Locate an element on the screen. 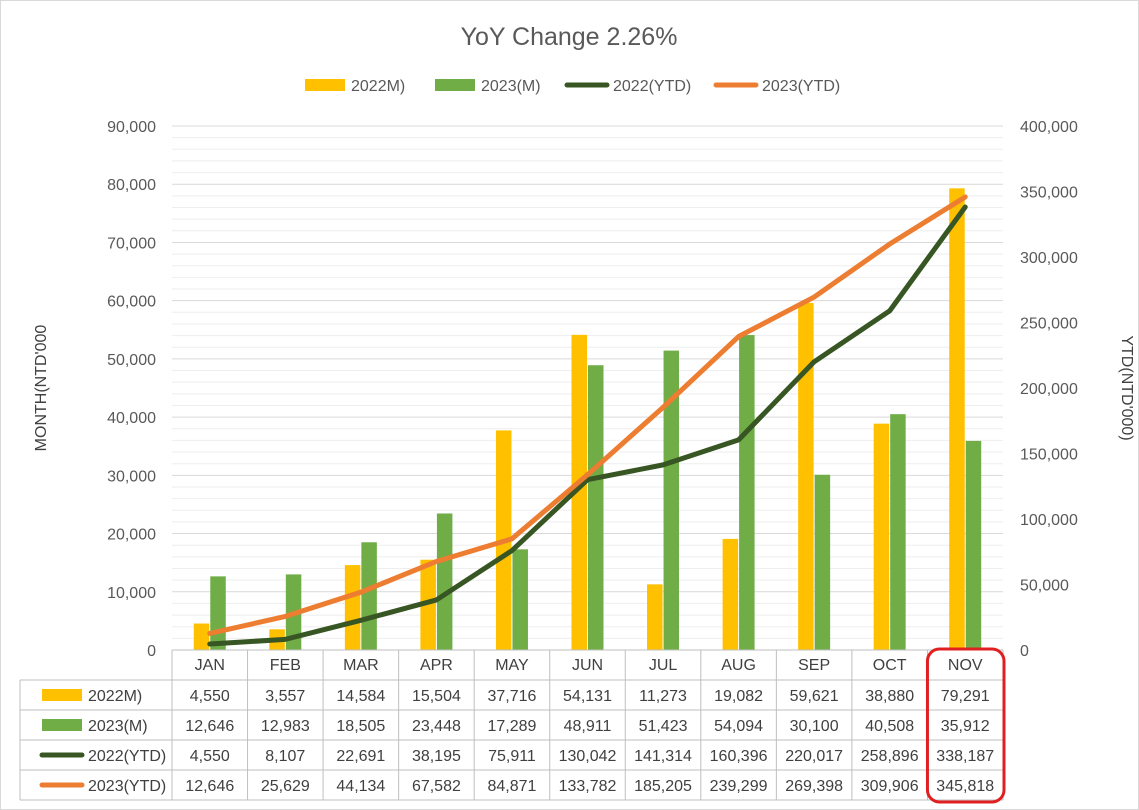  table-cell: 14,584 is located at coordinates (360, 696).